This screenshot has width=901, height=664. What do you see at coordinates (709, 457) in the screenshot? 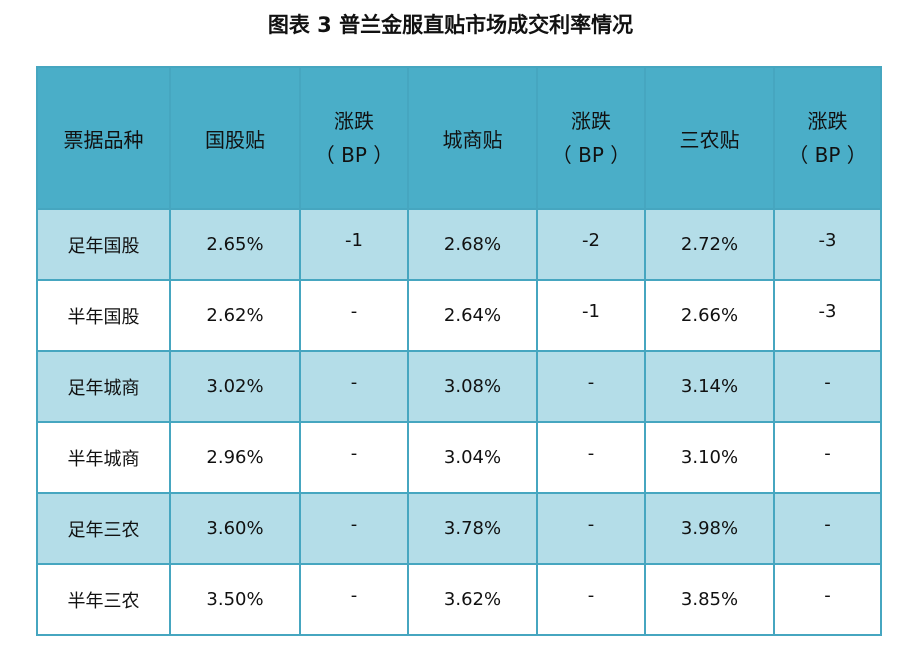
I see `sannong-rate: 3.10%` at bounding box center [709, 457].